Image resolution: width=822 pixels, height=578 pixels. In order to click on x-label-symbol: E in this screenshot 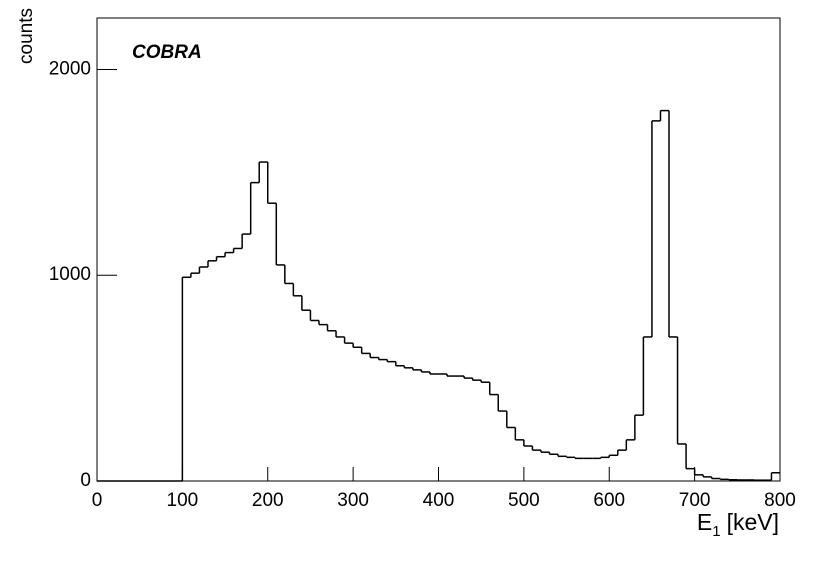, I will do `click(704, 522)`.